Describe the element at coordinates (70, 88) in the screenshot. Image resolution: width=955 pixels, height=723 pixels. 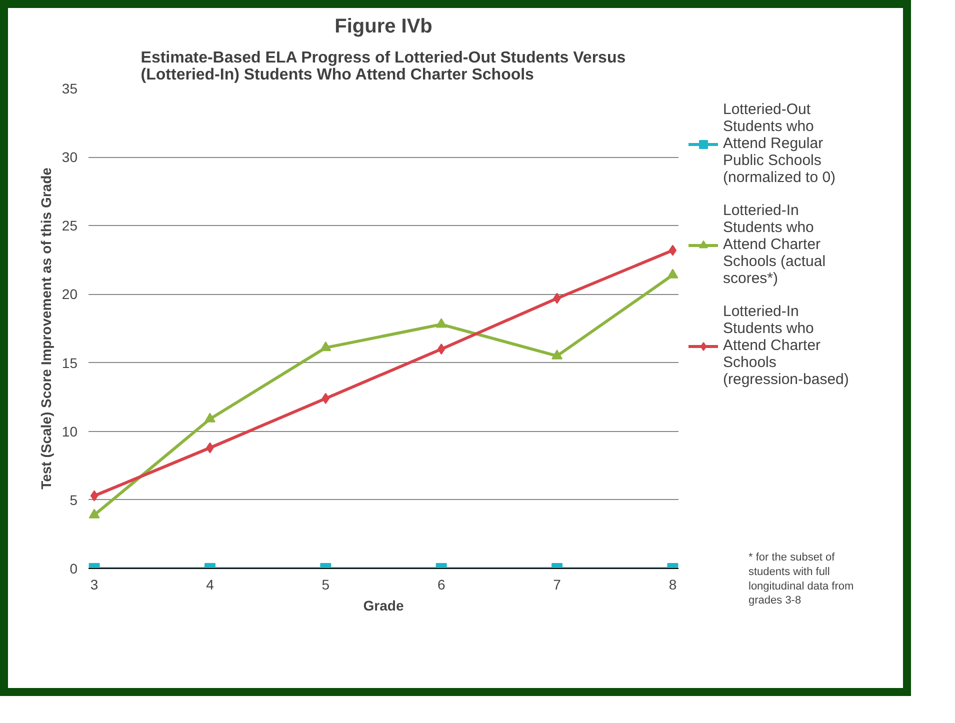
I see `y-tick-label: 35` at that location.